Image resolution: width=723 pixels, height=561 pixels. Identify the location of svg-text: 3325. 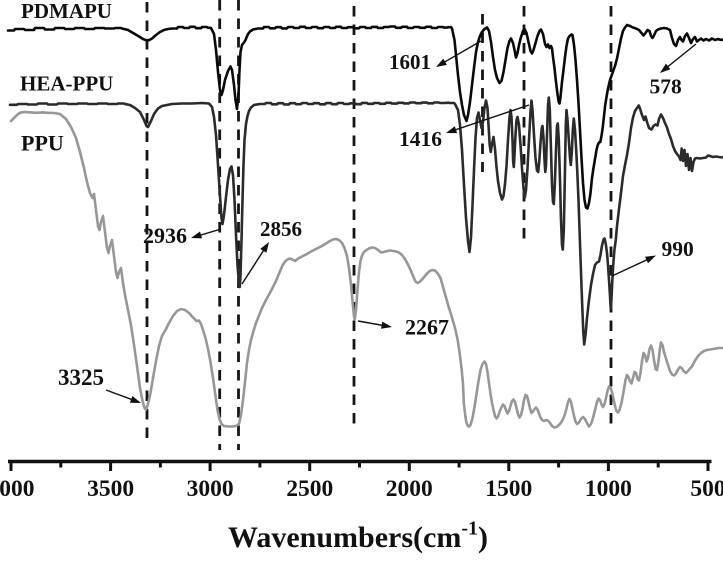
(81, 377).